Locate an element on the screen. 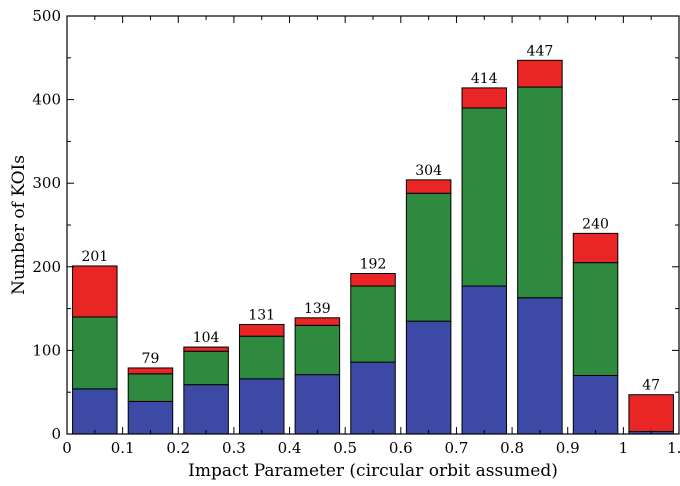  bar-total-label: 447 is located at coordinates (540, 51).